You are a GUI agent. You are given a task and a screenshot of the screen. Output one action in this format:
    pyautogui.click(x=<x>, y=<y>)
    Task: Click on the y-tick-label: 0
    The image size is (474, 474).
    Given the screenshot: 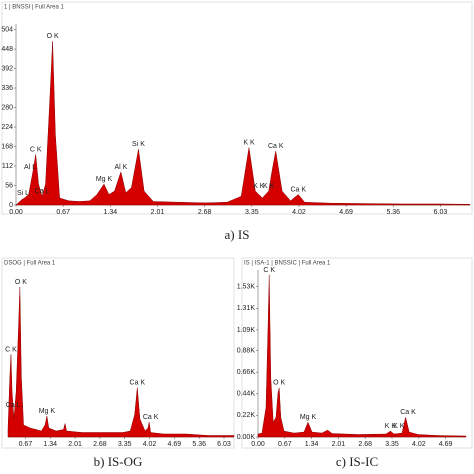 What is the action you would take?
    pyautogui.click(x=11, y=205)
    